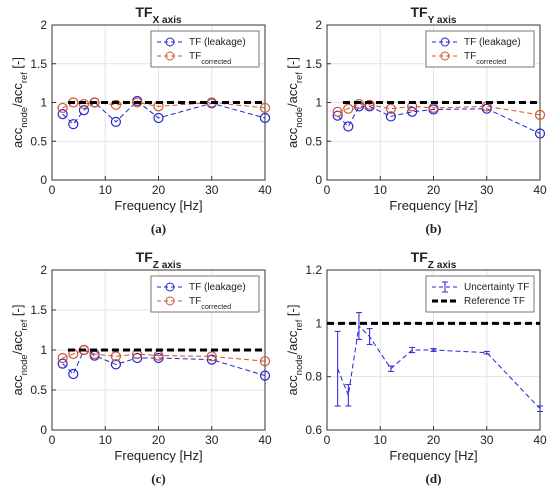 The width and height of the screenshot is (550, 491). I want to click on panel-label: (c), so click(158, 478).